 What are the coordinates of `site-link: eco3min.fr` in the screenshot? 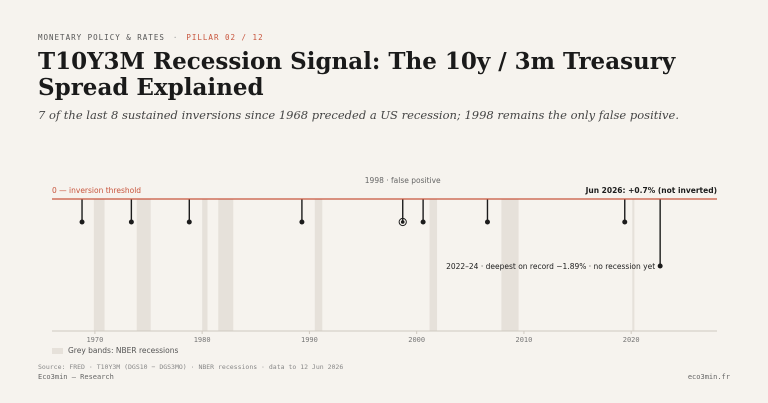 It's located at (708, 377).